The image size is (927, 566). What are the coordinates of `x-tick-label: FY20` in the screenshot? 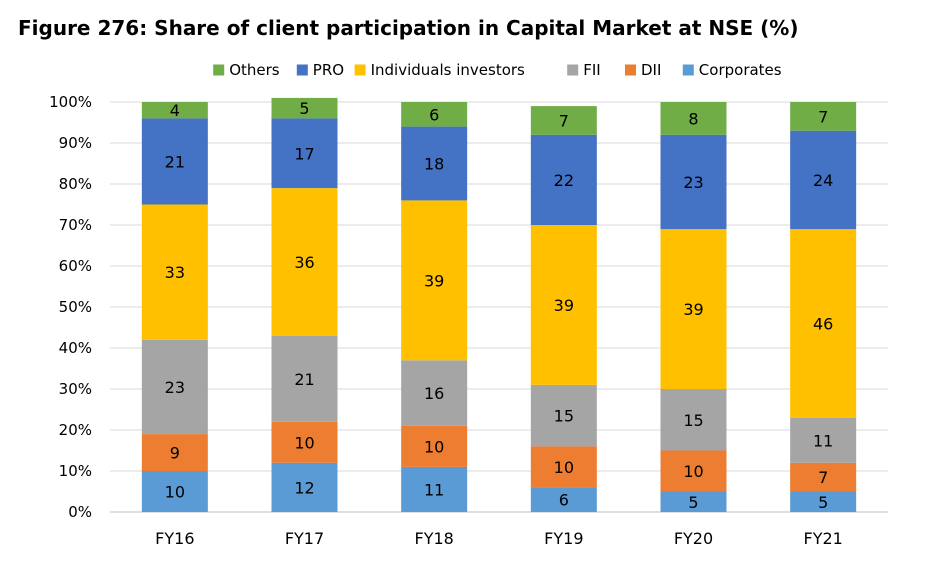 It's located at (693, 538).